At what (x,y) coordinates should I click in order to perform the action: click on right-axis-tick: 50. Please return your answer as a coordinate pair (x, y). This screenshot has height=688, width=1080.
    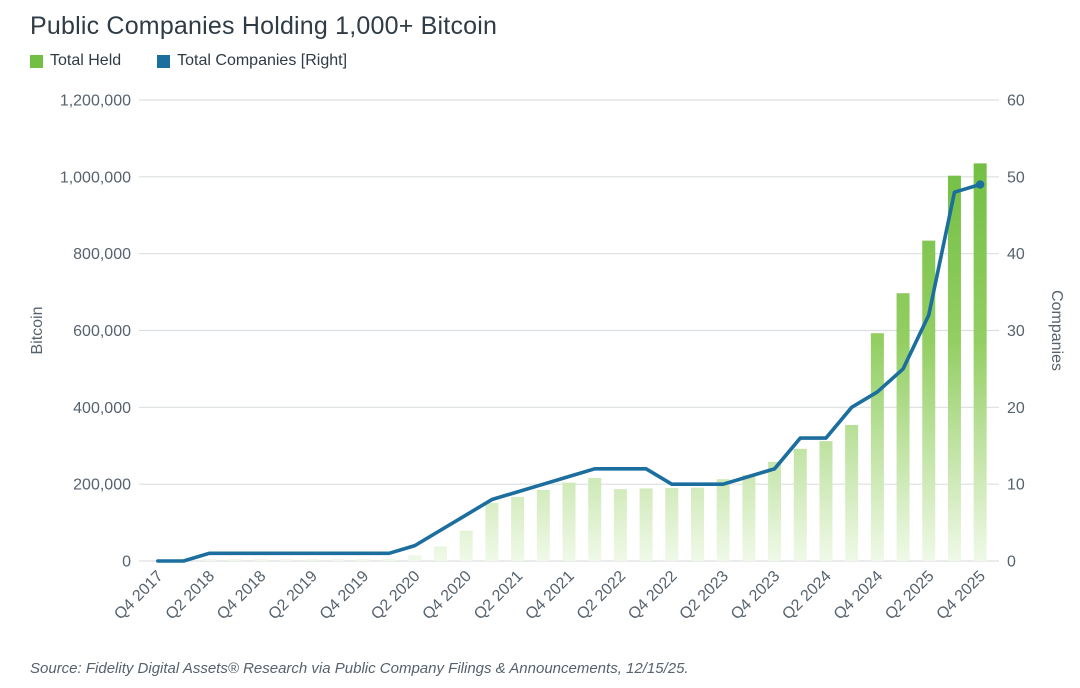
    Looking at the image, I should click on (1016, 177).